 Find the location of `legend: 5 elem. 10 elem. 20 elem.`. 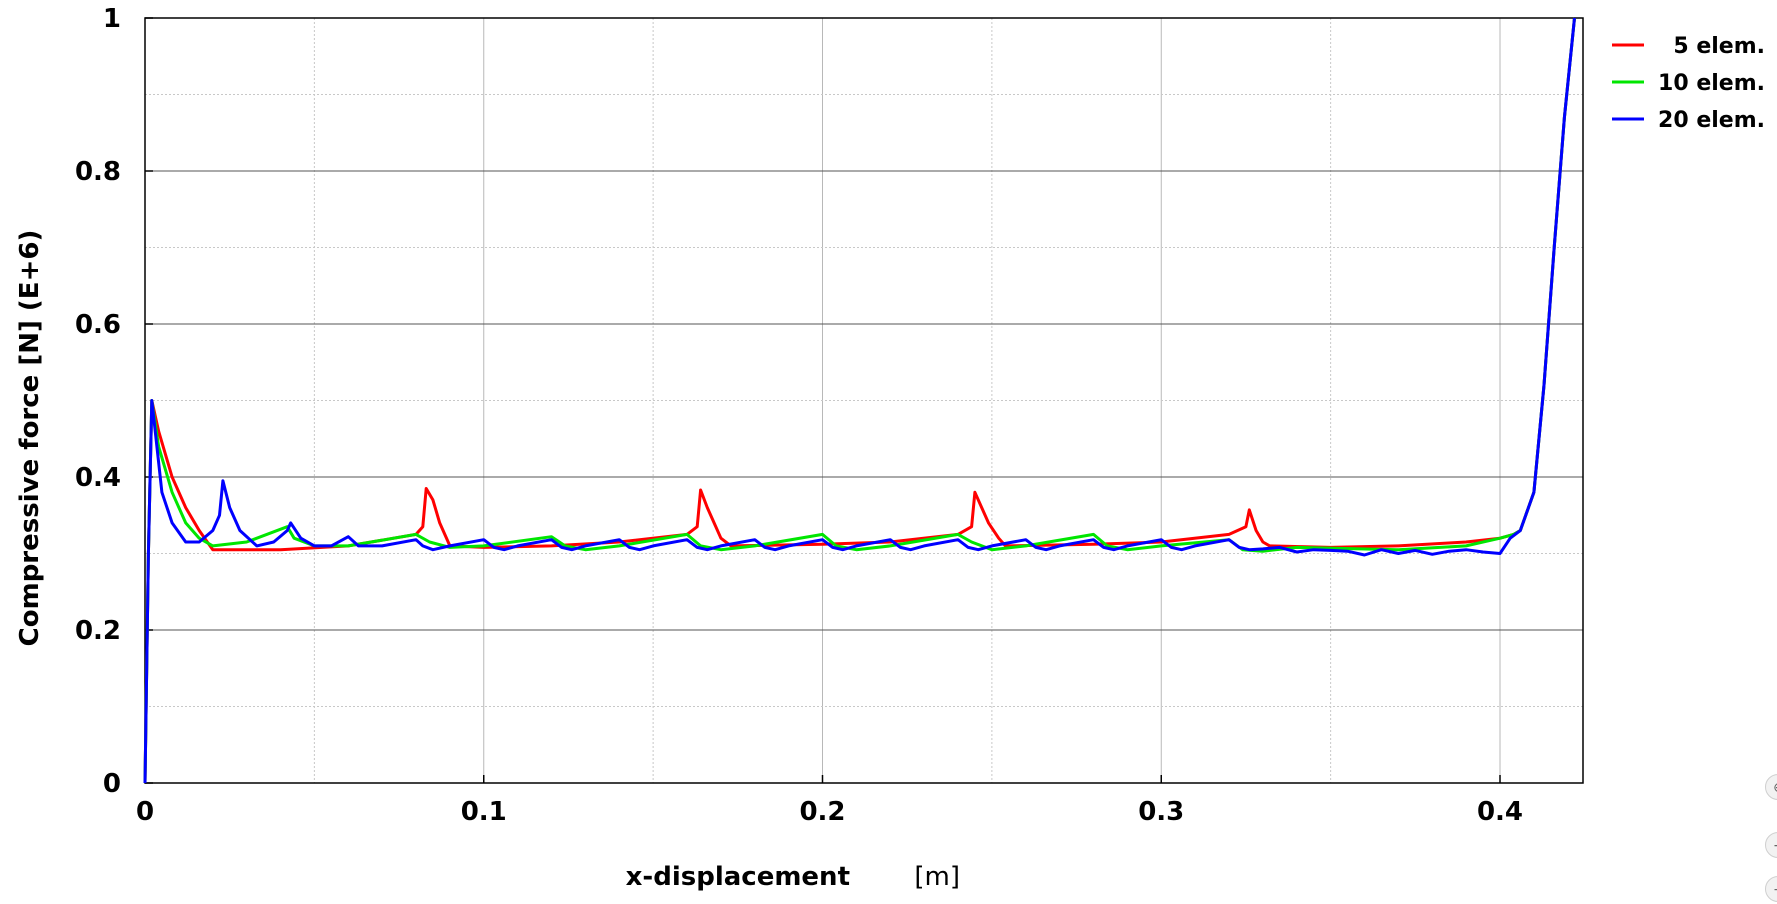

legend: 5 elem. 10 elem. 20 elem. is located at coordinates (1688, 83).